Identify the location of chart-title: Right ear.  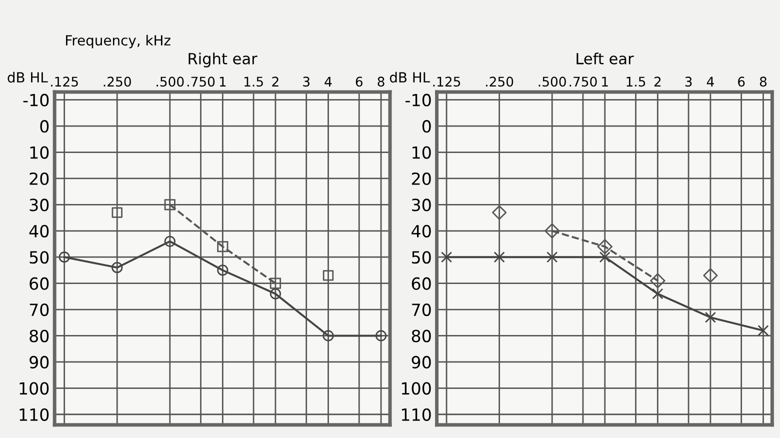
(223, 60).